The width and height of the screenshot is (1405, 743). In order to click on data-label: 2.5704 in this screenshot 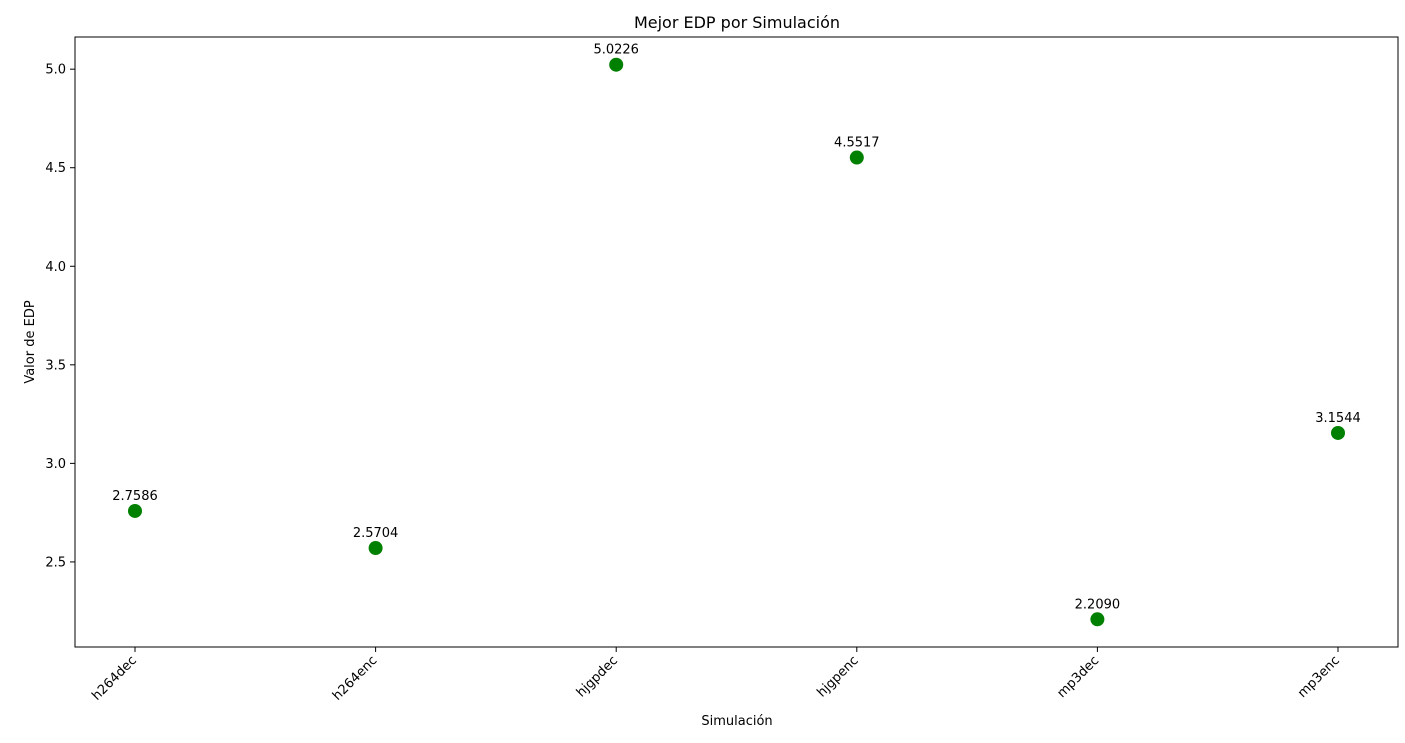, I will do `click(376, 533)`.